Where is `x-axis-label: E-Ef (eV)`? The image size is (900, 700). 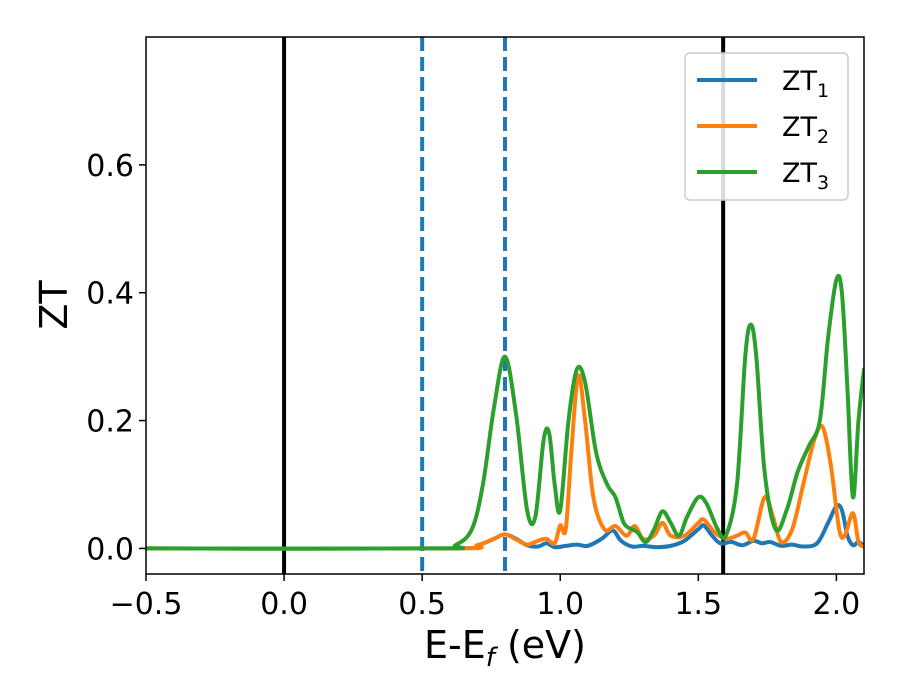 x-axis-label: E-Ef (eV) is located at coordinates (505, 648).